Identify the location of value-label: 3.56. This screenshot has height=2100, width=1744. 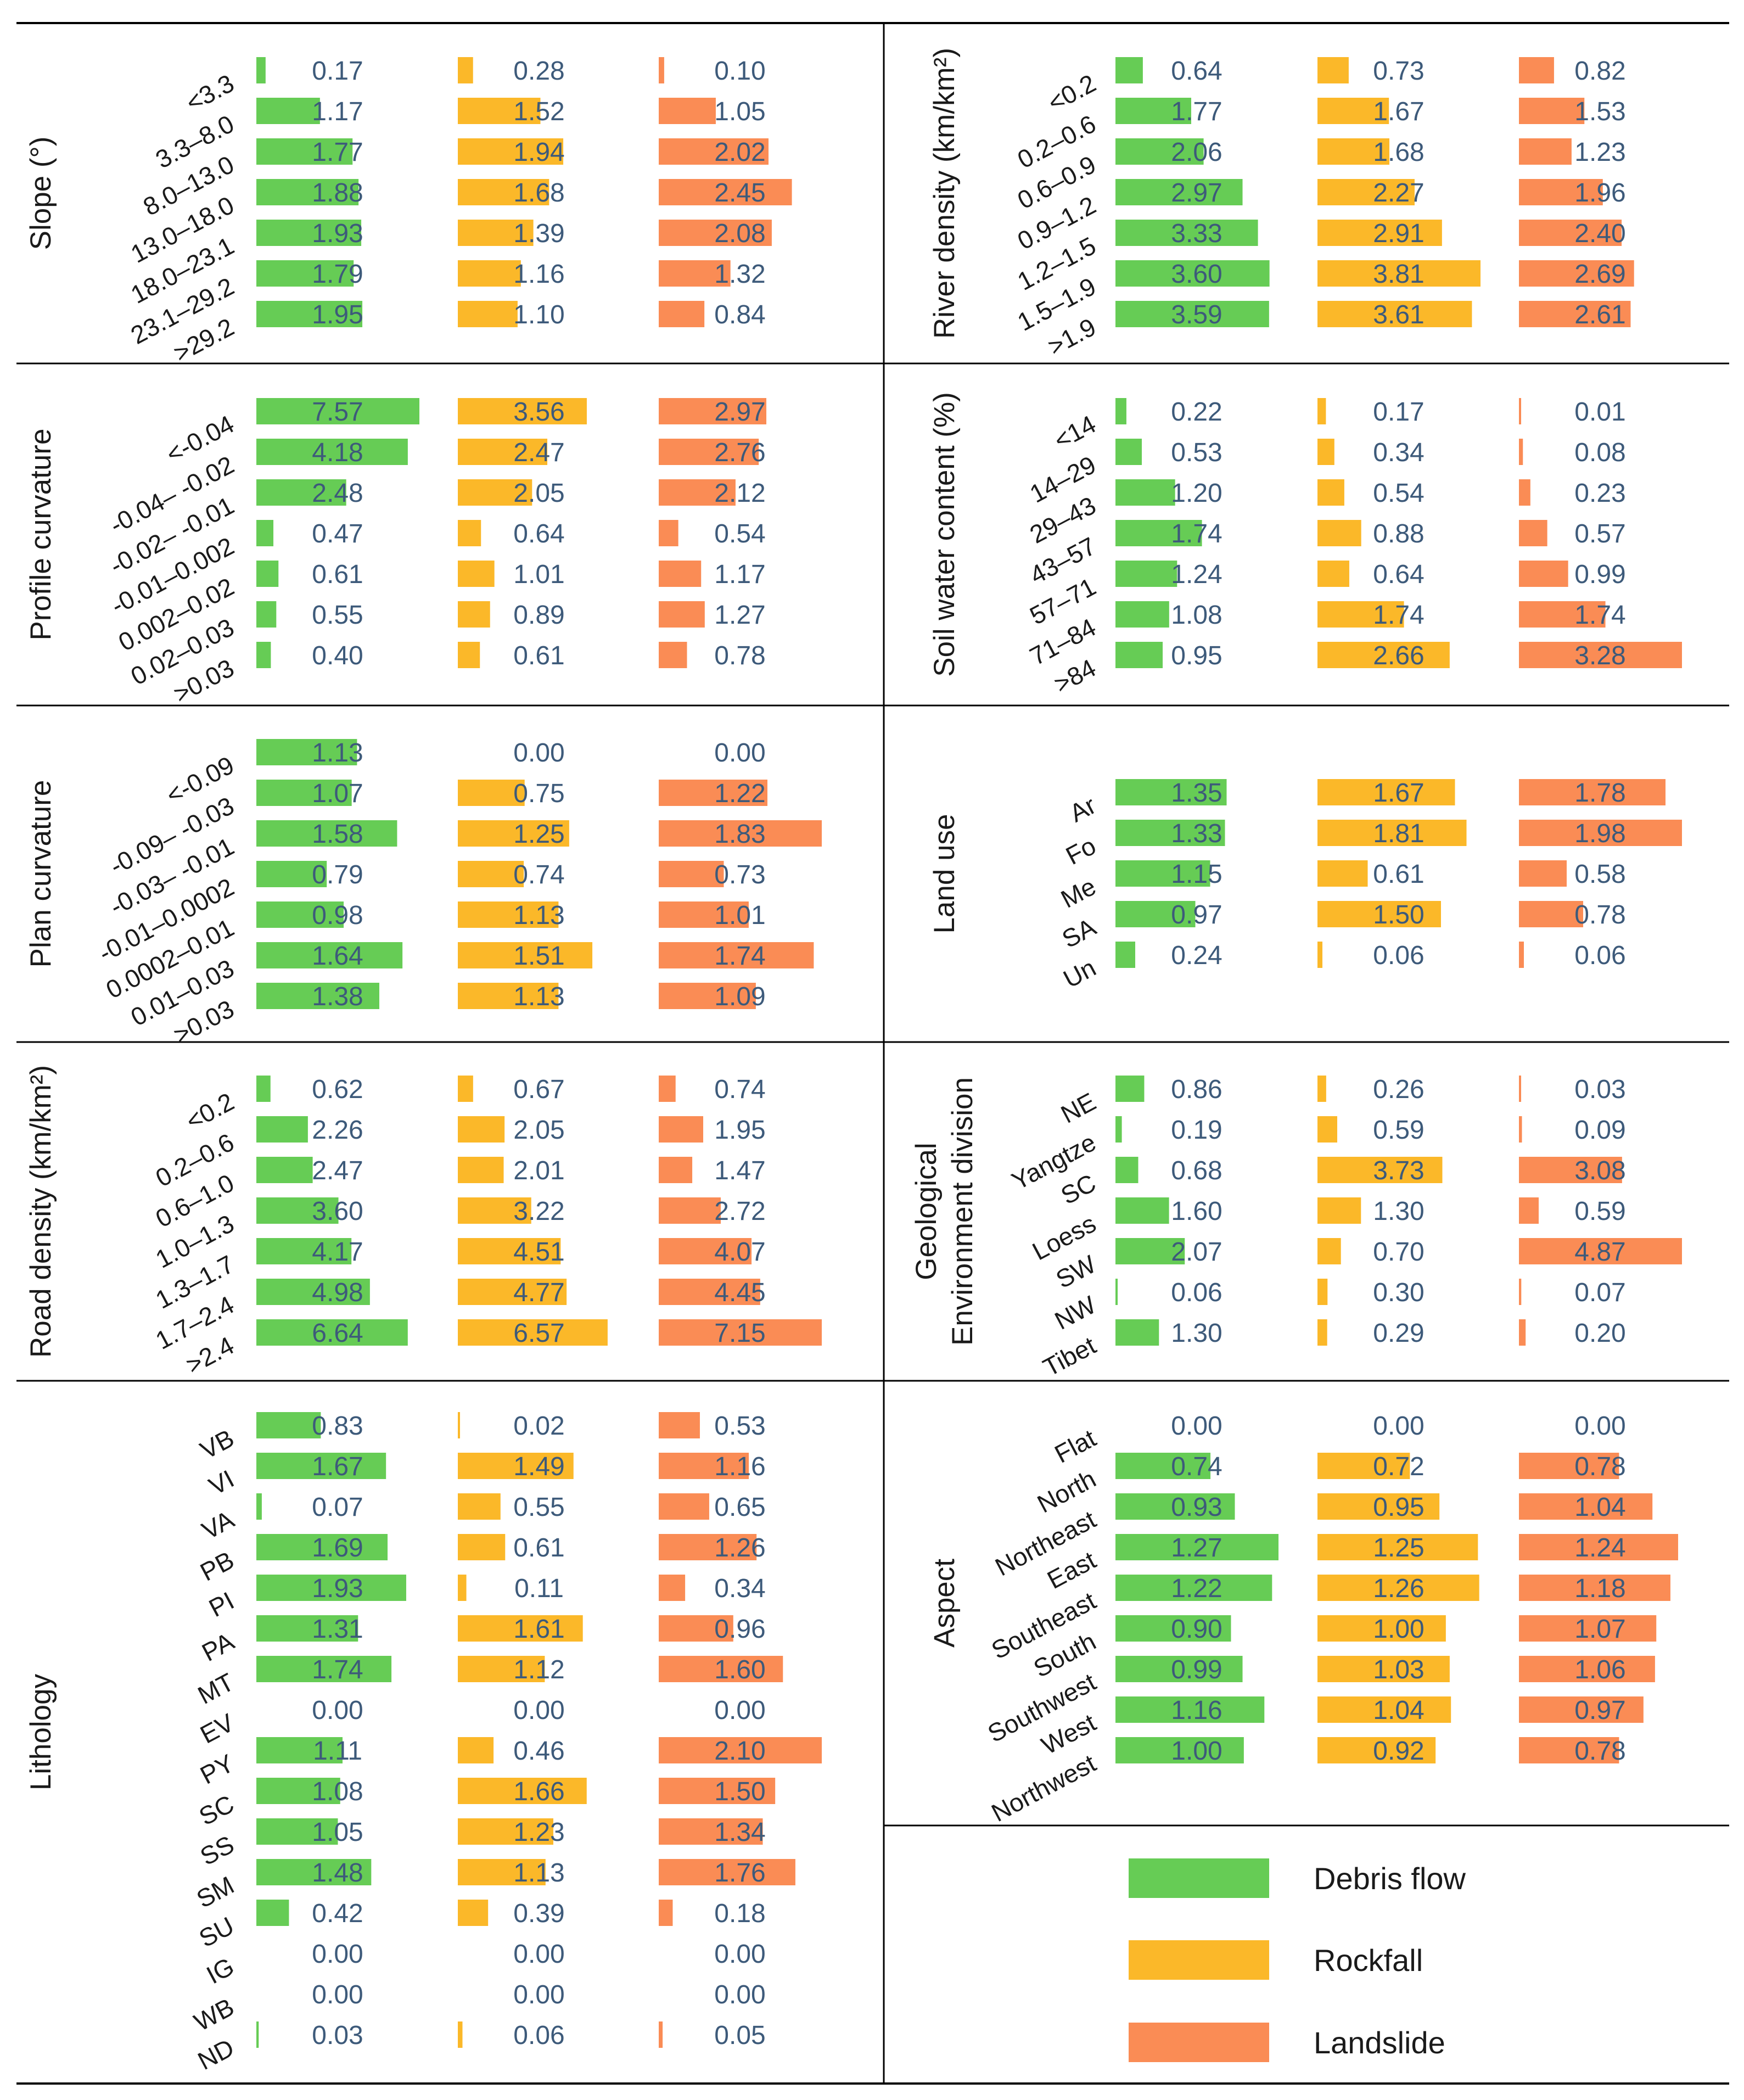
(538, 412).